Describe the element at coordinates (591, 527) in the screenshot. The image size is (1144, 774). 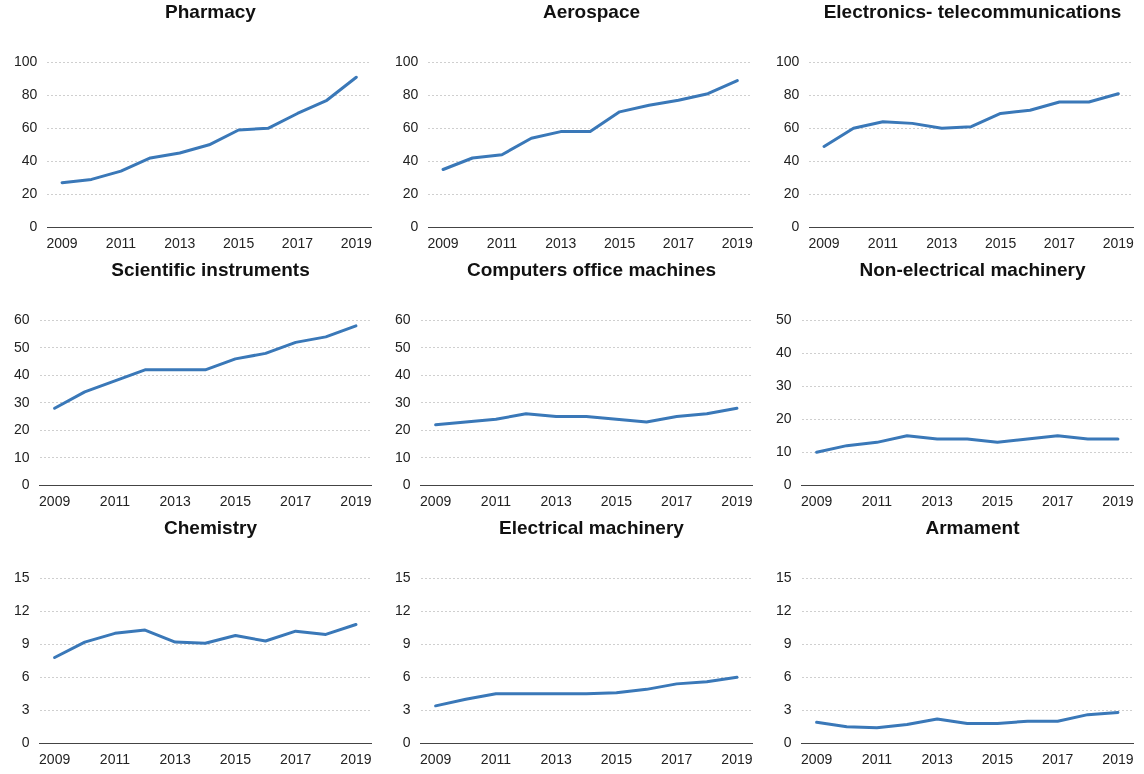
I see `chart-title: Electrical machinery` at that location.